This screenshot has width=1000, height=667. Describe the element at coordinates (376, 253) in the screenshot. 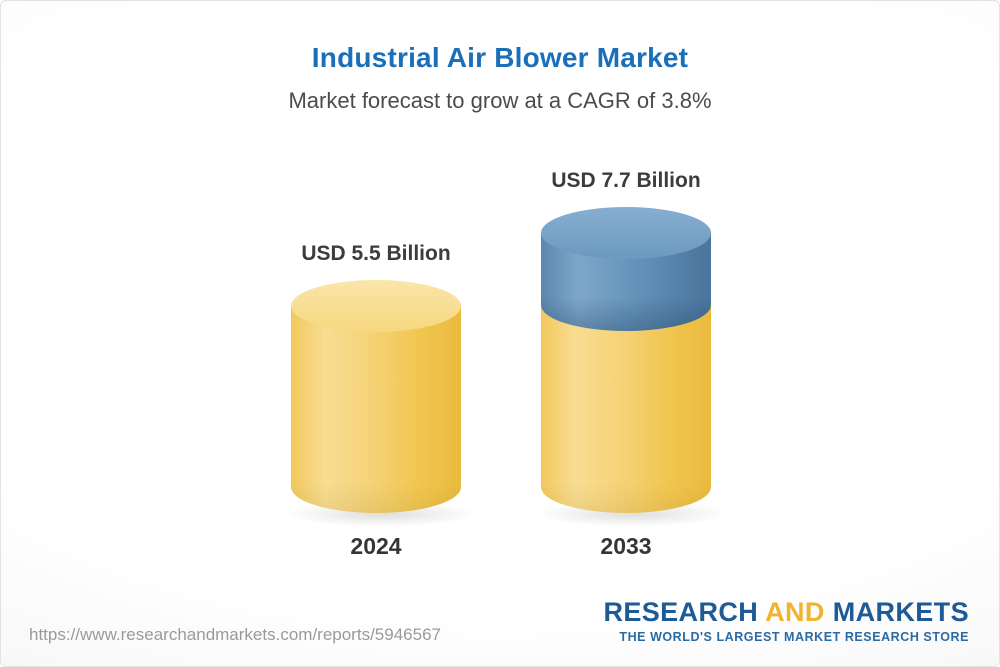

I see `value-label-2024: USD 5.5 Billion` at that location.